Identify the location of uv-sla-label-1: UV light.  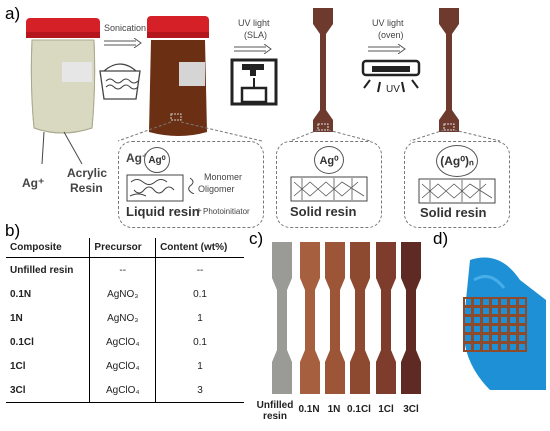
(254, 23).